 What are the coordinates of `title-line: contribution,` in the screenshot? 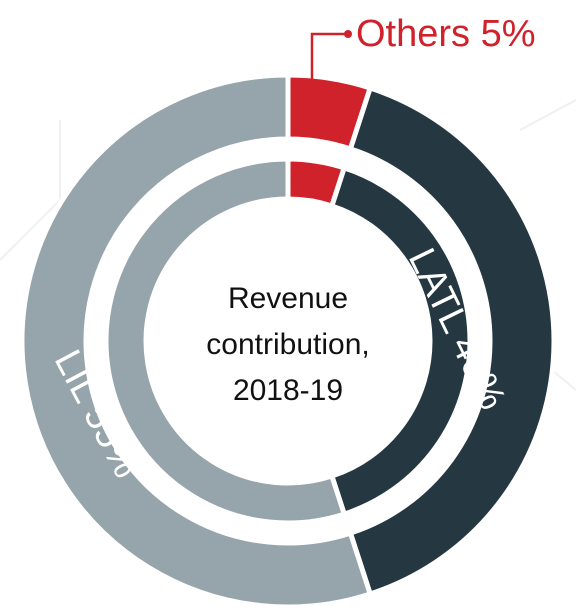 It's located at (287, 344).